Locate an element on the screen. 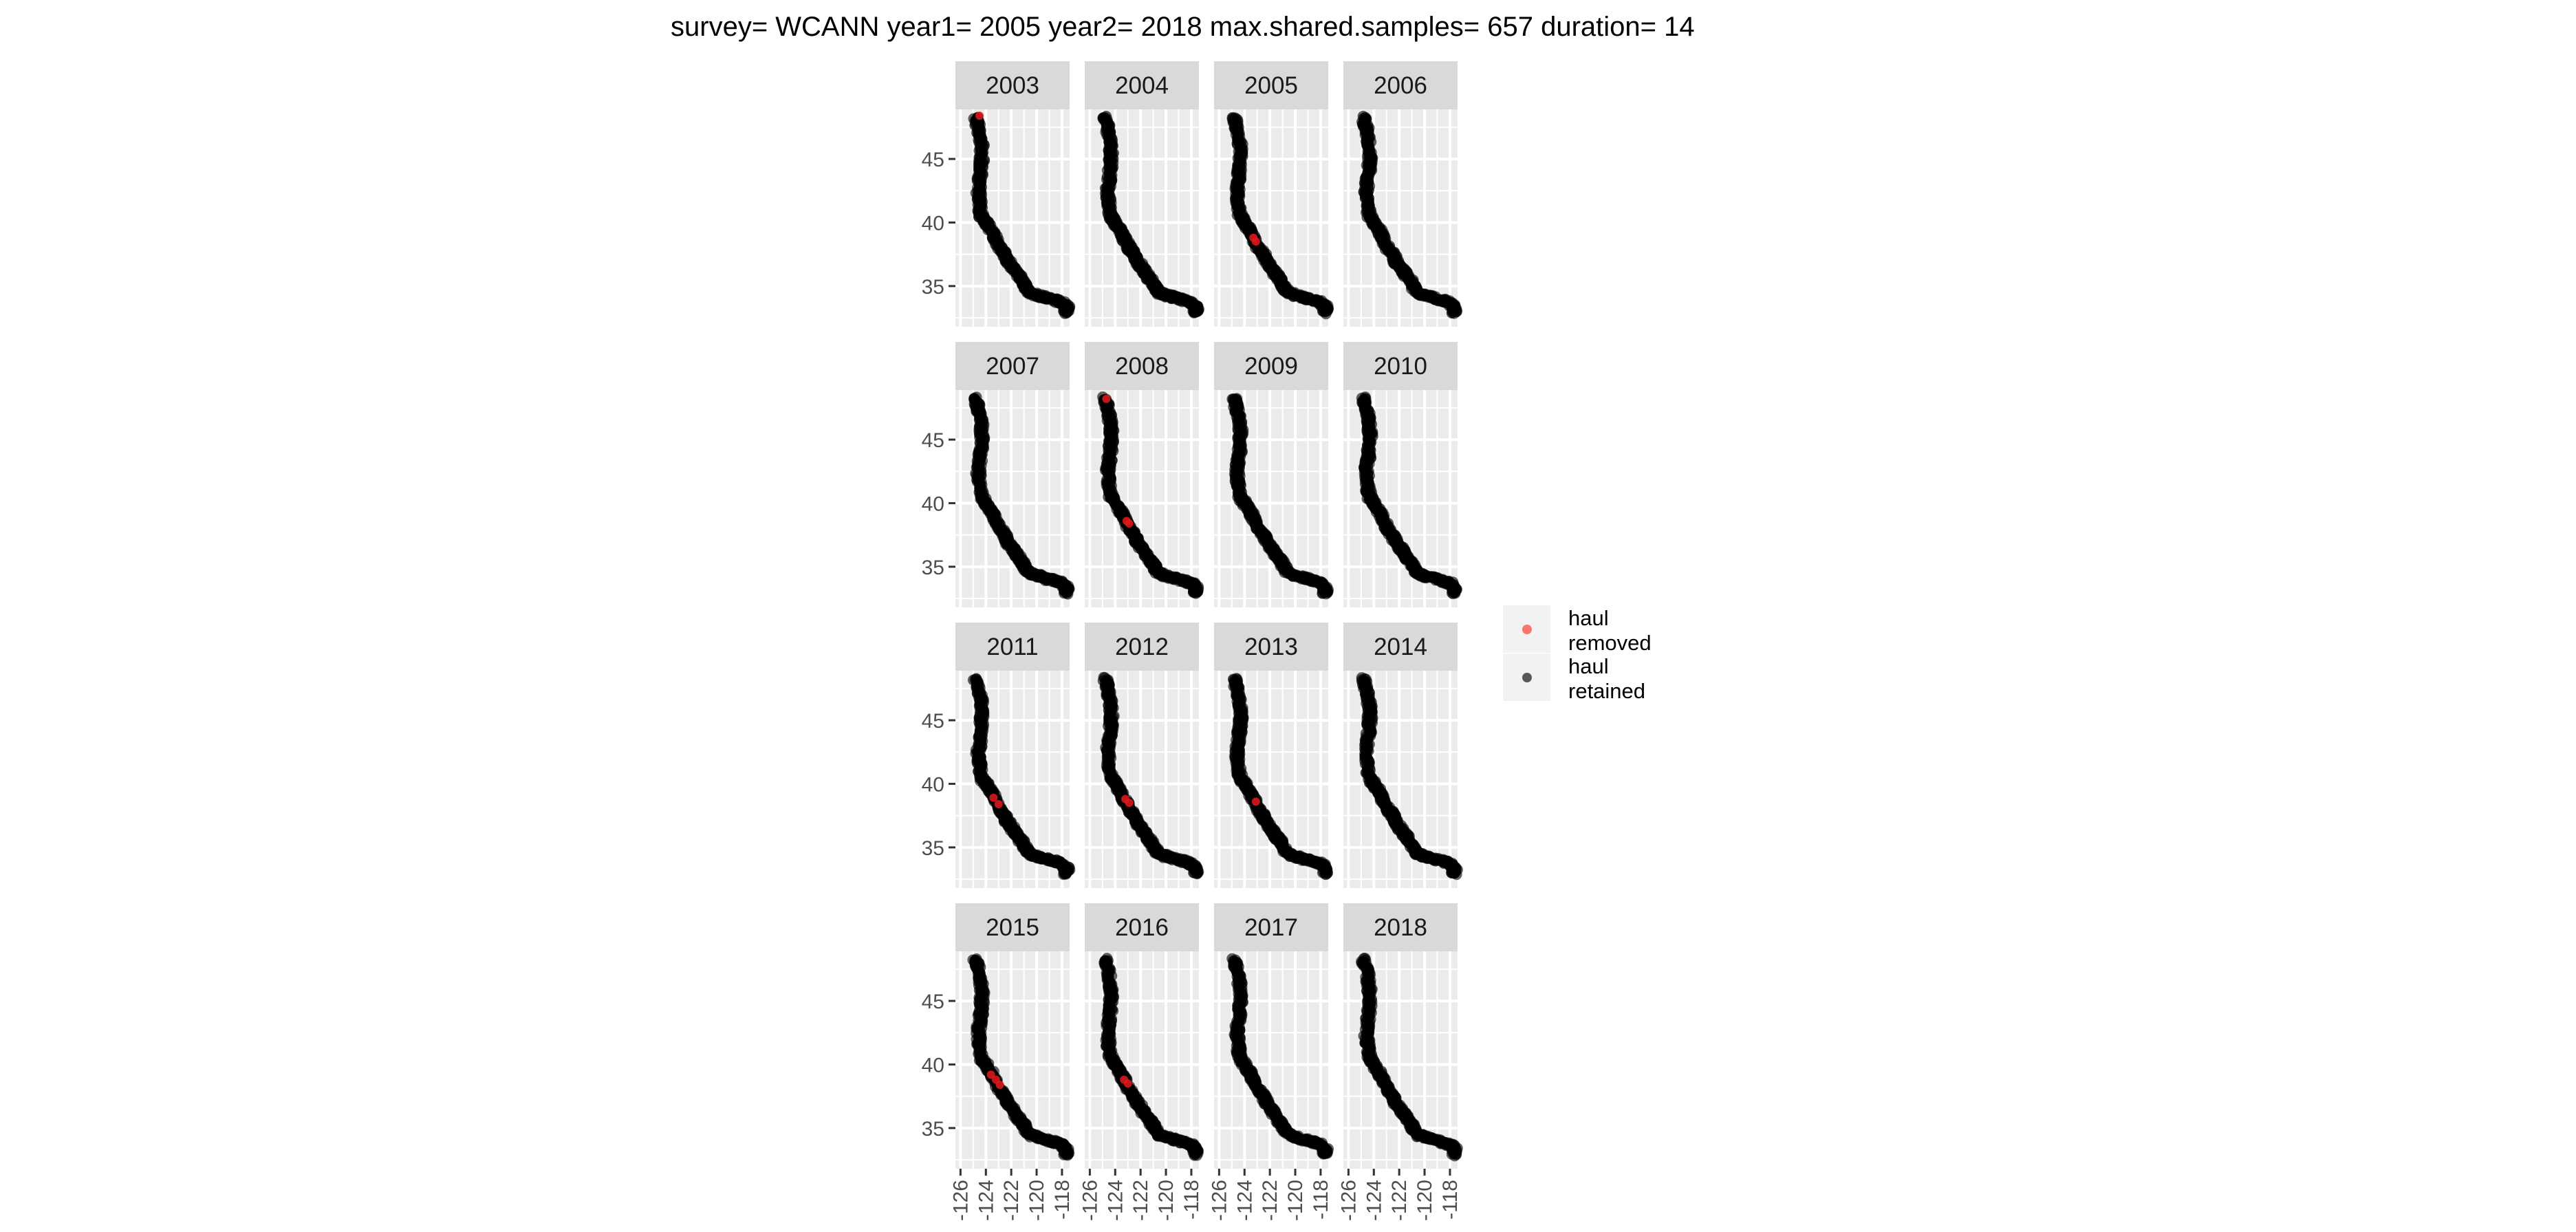 This screenshot has height=1232, width=2576. facet-panel-2004: 2004 is located at coordinates (1145, 194).